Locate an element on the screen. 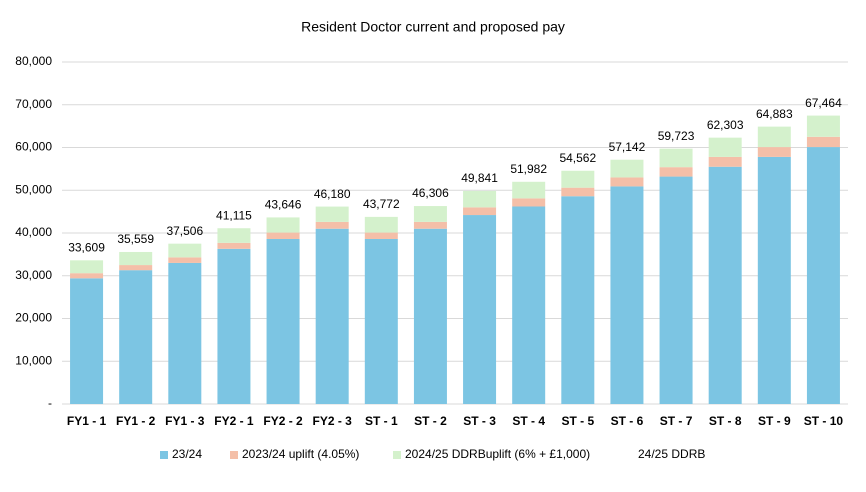 This screenshot has width=866, height=492. data-label: 37,506 is located at coordinates (184, 231).